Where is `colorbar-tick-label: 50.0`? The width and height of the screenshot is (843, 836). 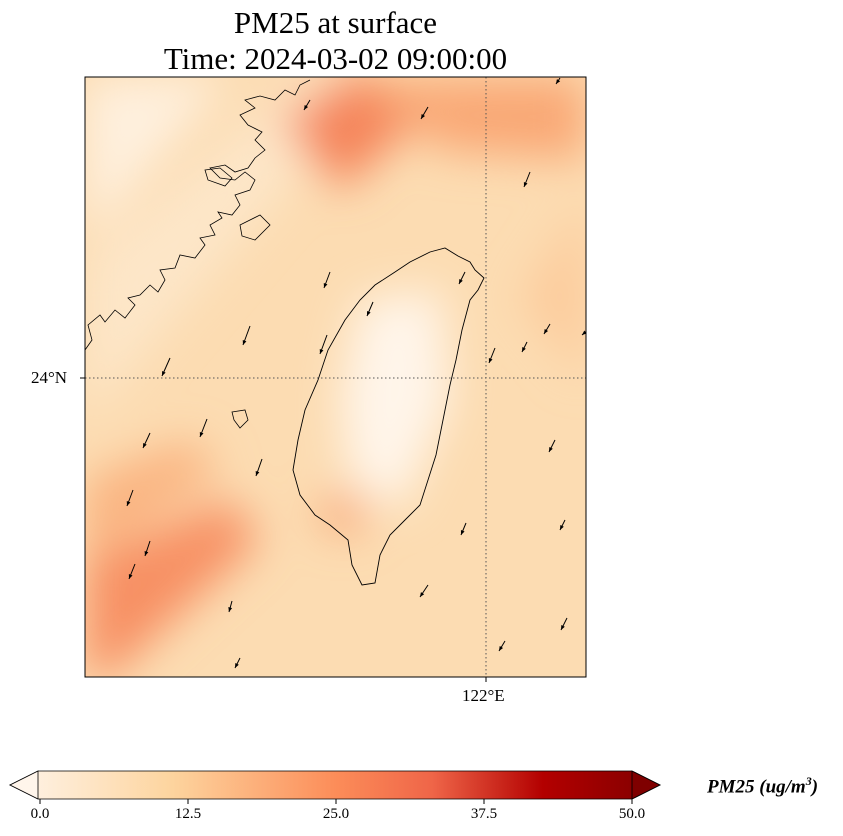 colorbar-tick-label: 50.0 is located at coordinates (632, 814).